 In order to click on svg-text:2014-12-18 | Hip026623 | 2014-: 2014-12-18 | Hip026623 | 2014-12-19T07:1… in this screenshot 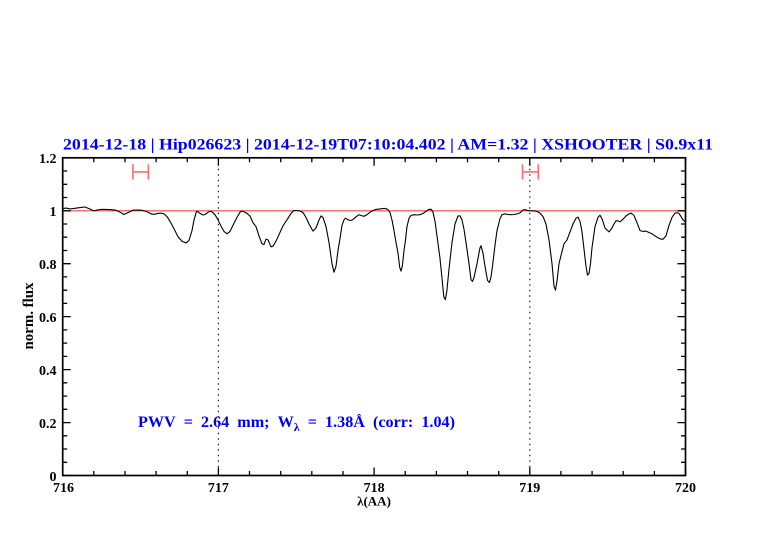, I will do `click(388, 145)`.